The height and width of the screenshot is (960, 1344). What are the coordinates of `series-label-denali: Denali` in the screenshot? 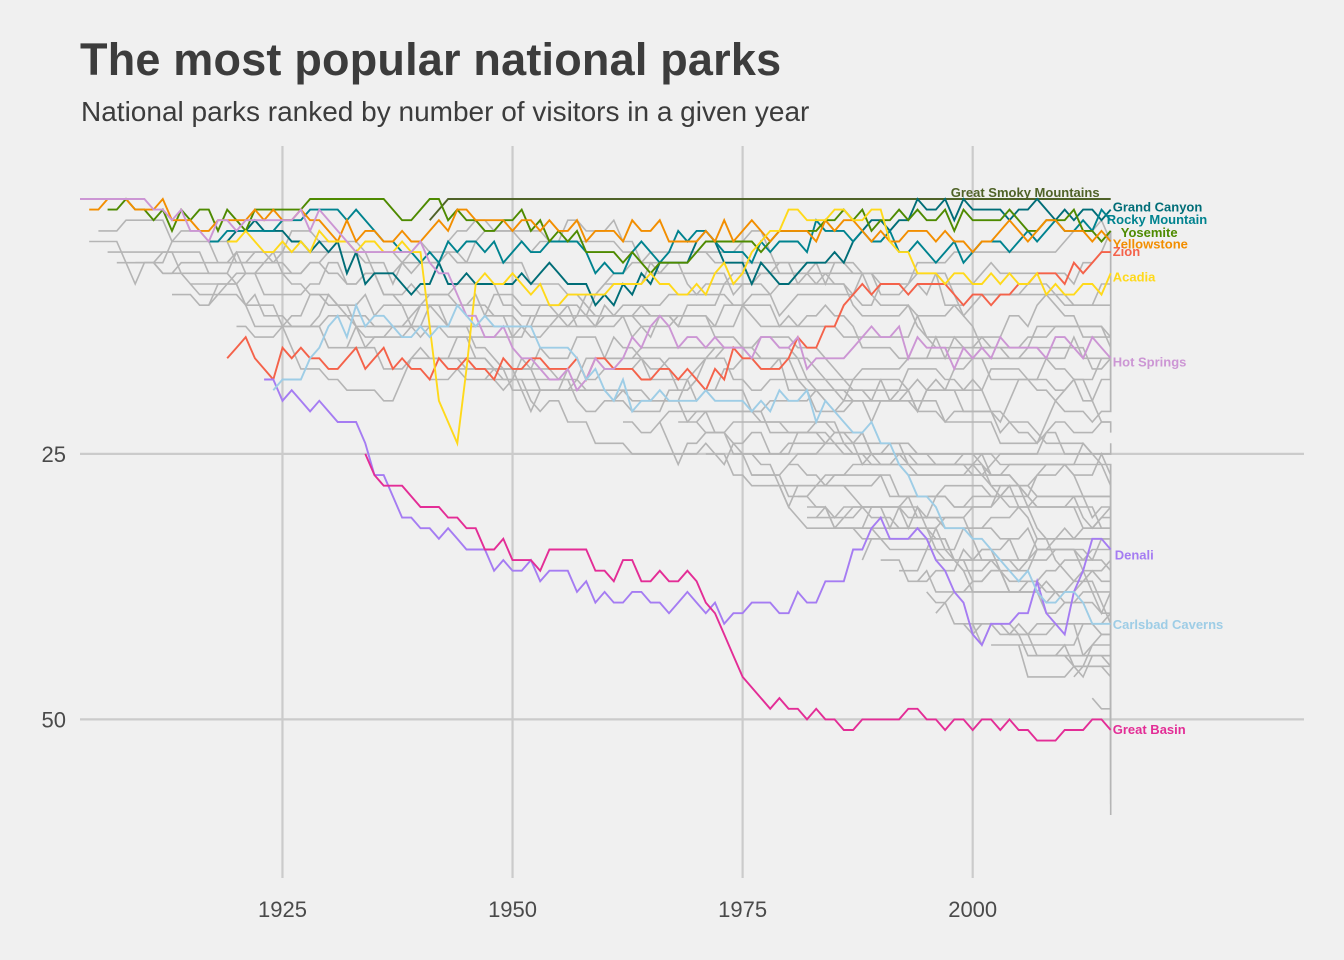 It's located at (1134, 554).